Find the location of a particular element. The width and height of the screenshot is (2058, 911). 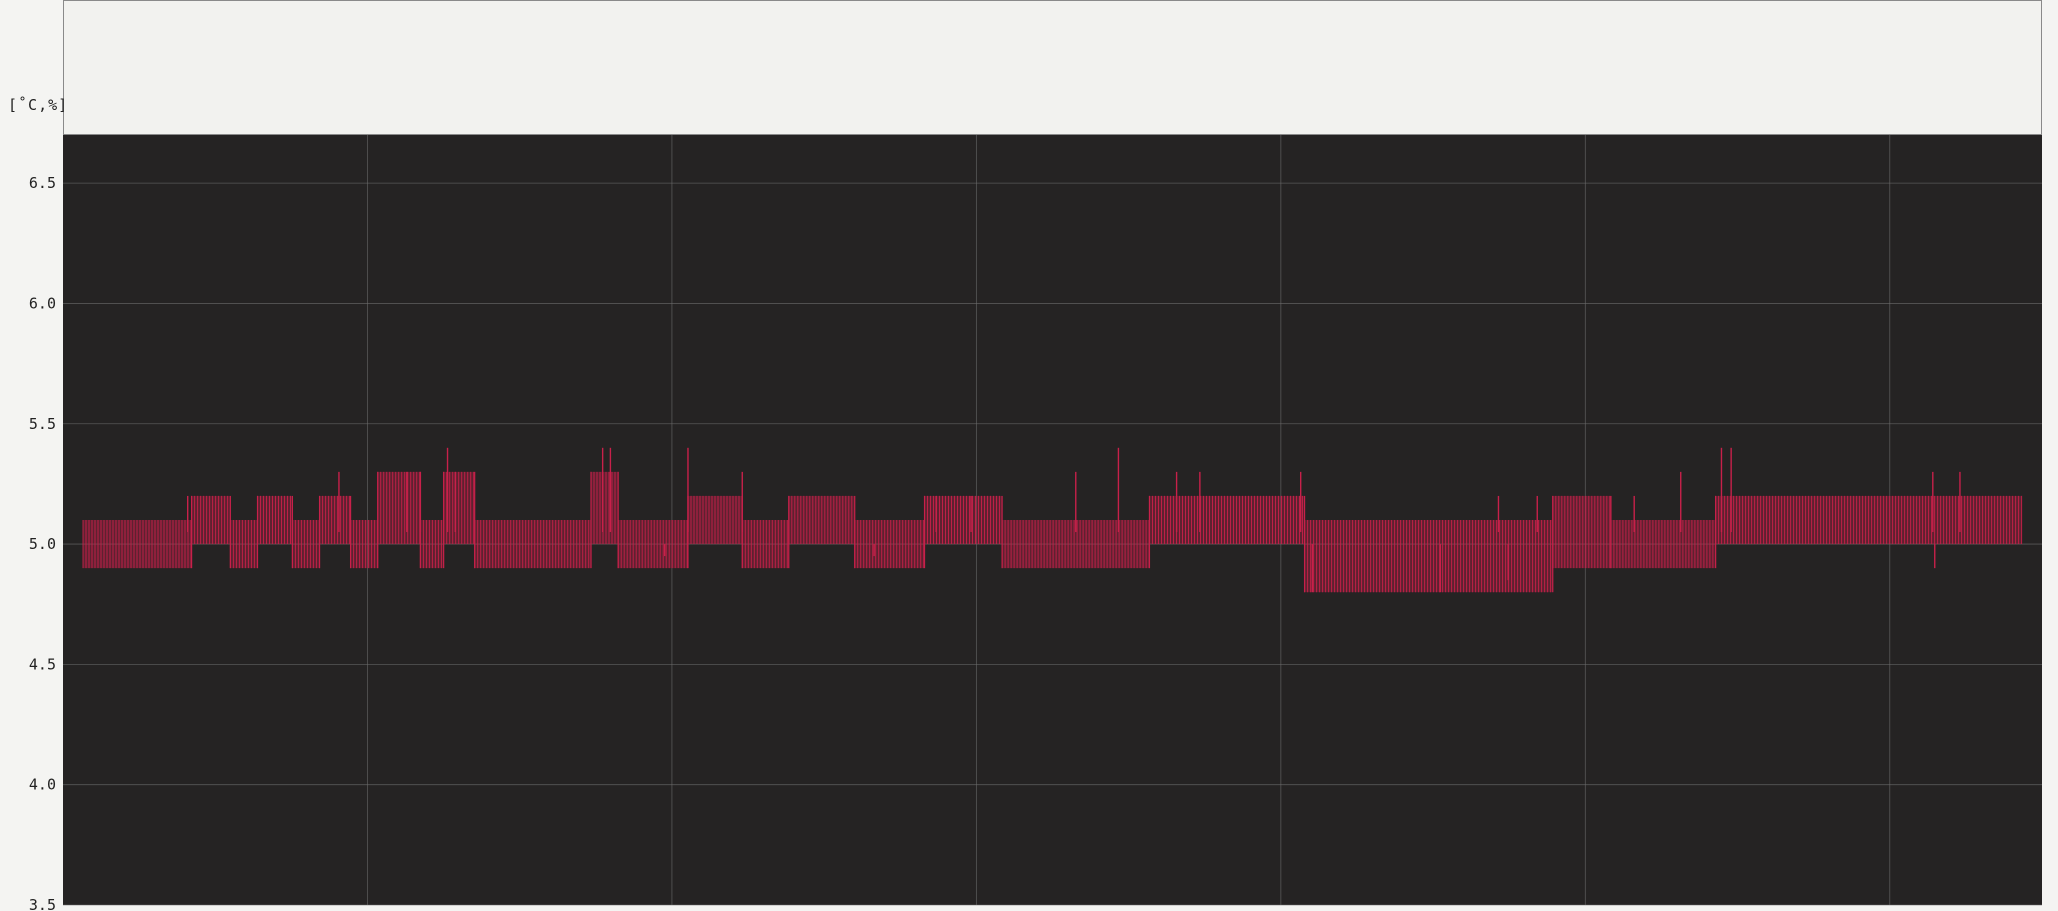

y-tick-label: 3.5 is located at coordinates (42, 903).